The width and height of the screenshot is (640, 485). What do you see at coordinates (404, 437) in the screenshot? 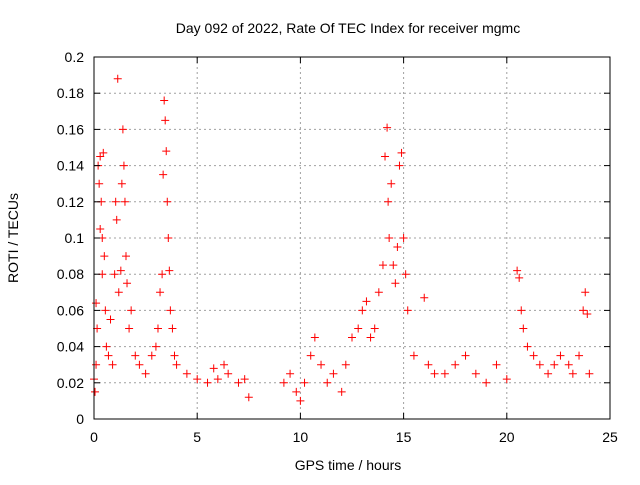
I see `x-tick-label: 15` at bounding box center [404, 437].